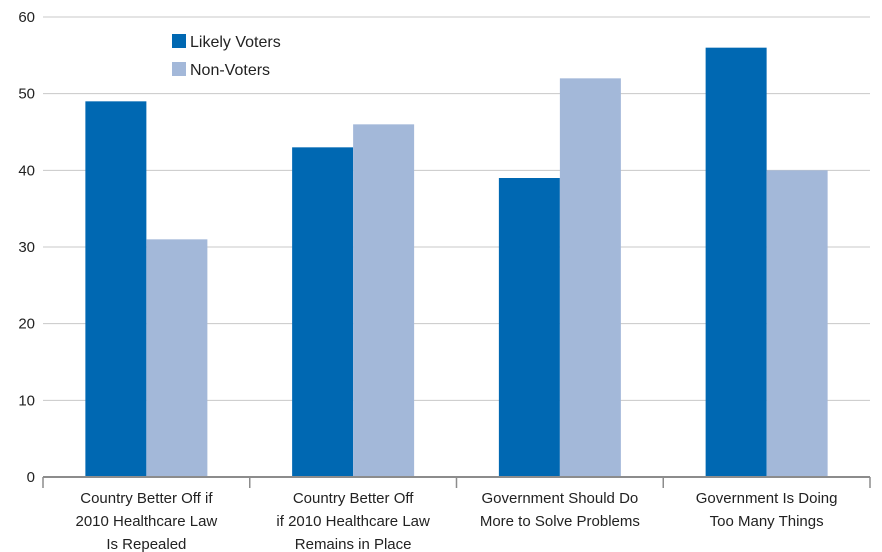  Describe the element at coordinates (559, 498) in the screenshot. I see `x-category-label: Government Should Do` at that location.